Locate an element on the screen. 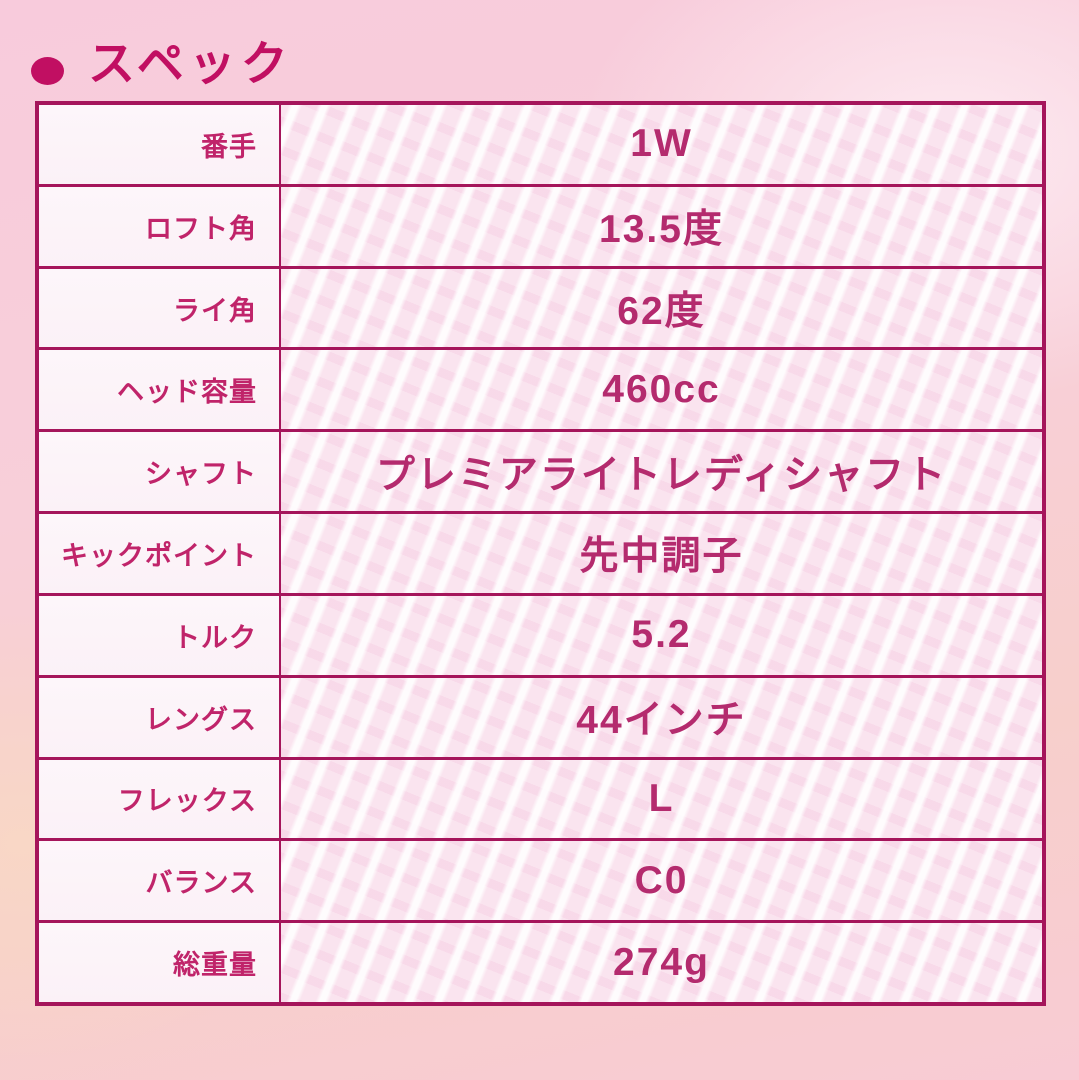  spec-row-label: トルク is located at coordinates (159, 635).